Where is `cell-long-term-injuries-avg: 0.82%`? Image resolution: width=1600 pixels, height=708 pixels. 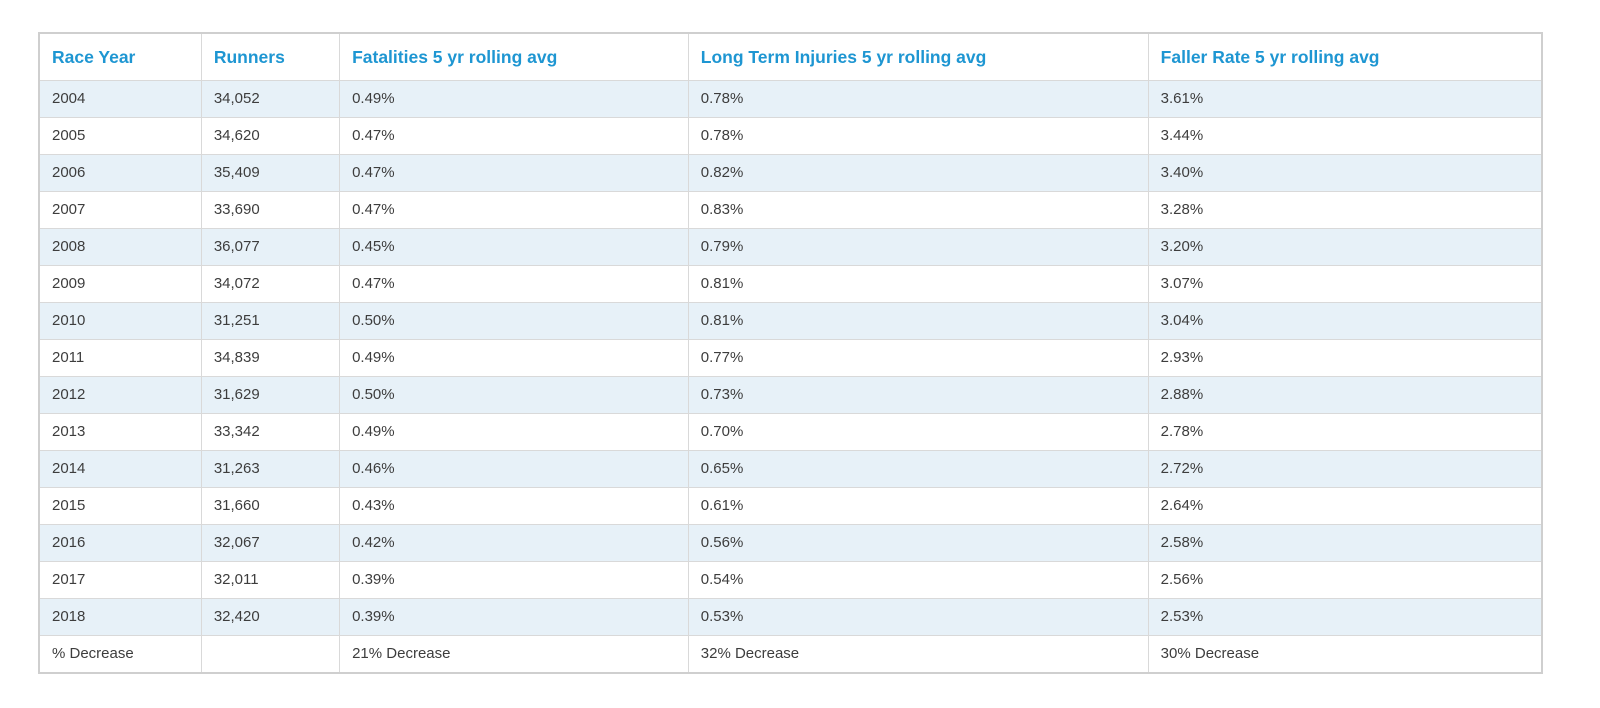 cell-long-term-injuries-avg: 0.82% is located at coordinates (918, 173).